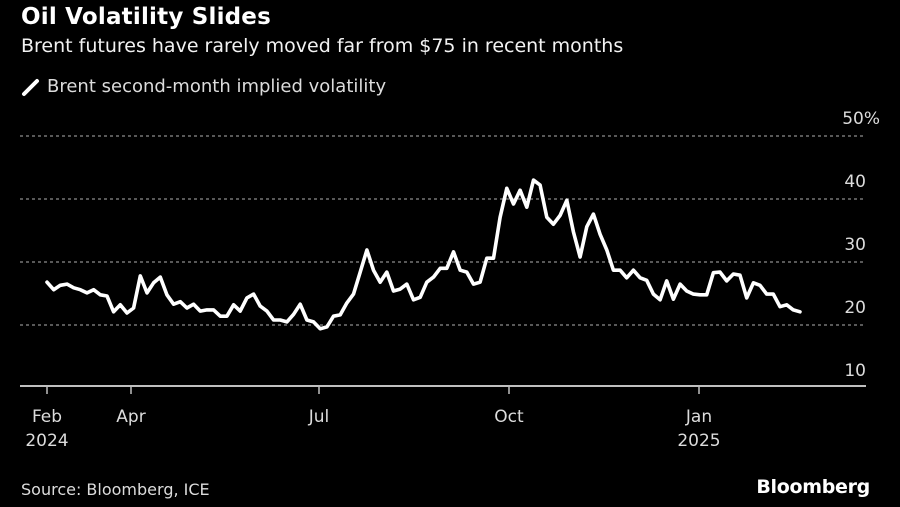 The image size is (900, 507). Describe the element at coordinates (373, 418) in the screenshot. I see `x-axis-ticks: Feb 2024 Apr Jul Oct Jan 2025` at that location.